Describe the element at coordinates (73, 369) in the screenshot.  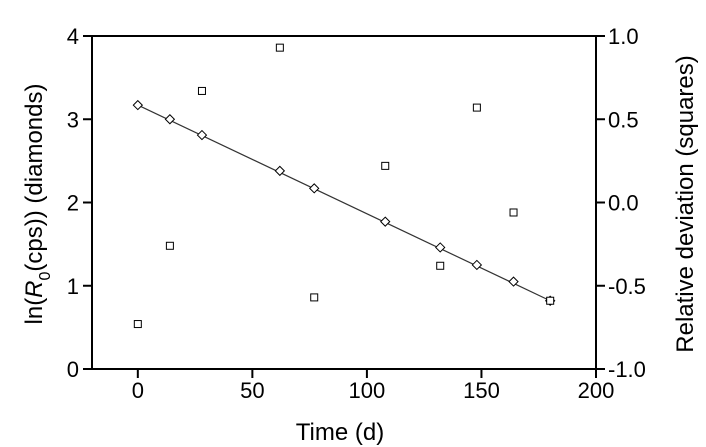
I see `left-y-tick-label: 0` at that location.